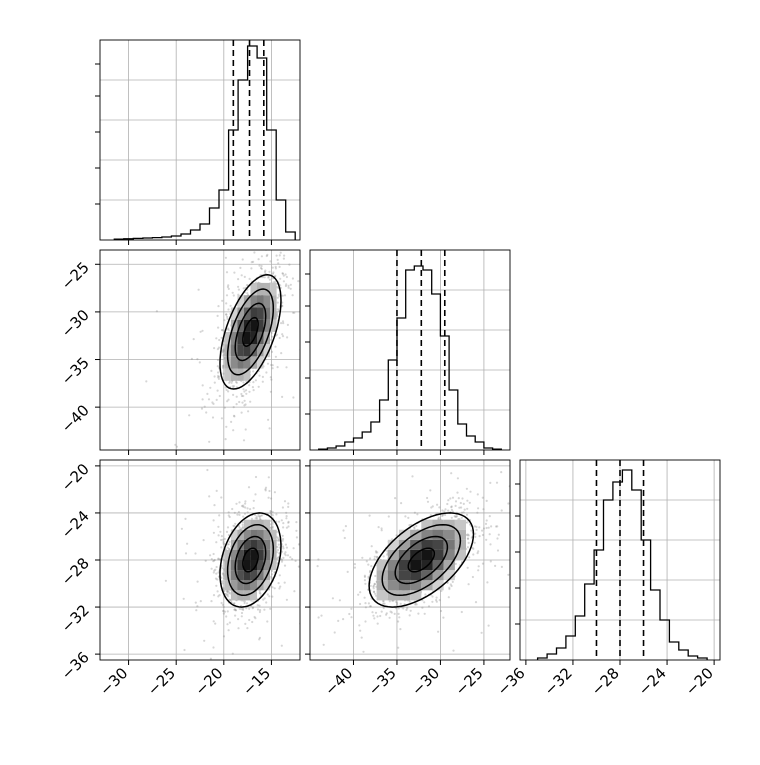 Image resolution: width=760 pixels, height=765 pixels. I want to click on x-tick-label: −36, so click(511, 681).